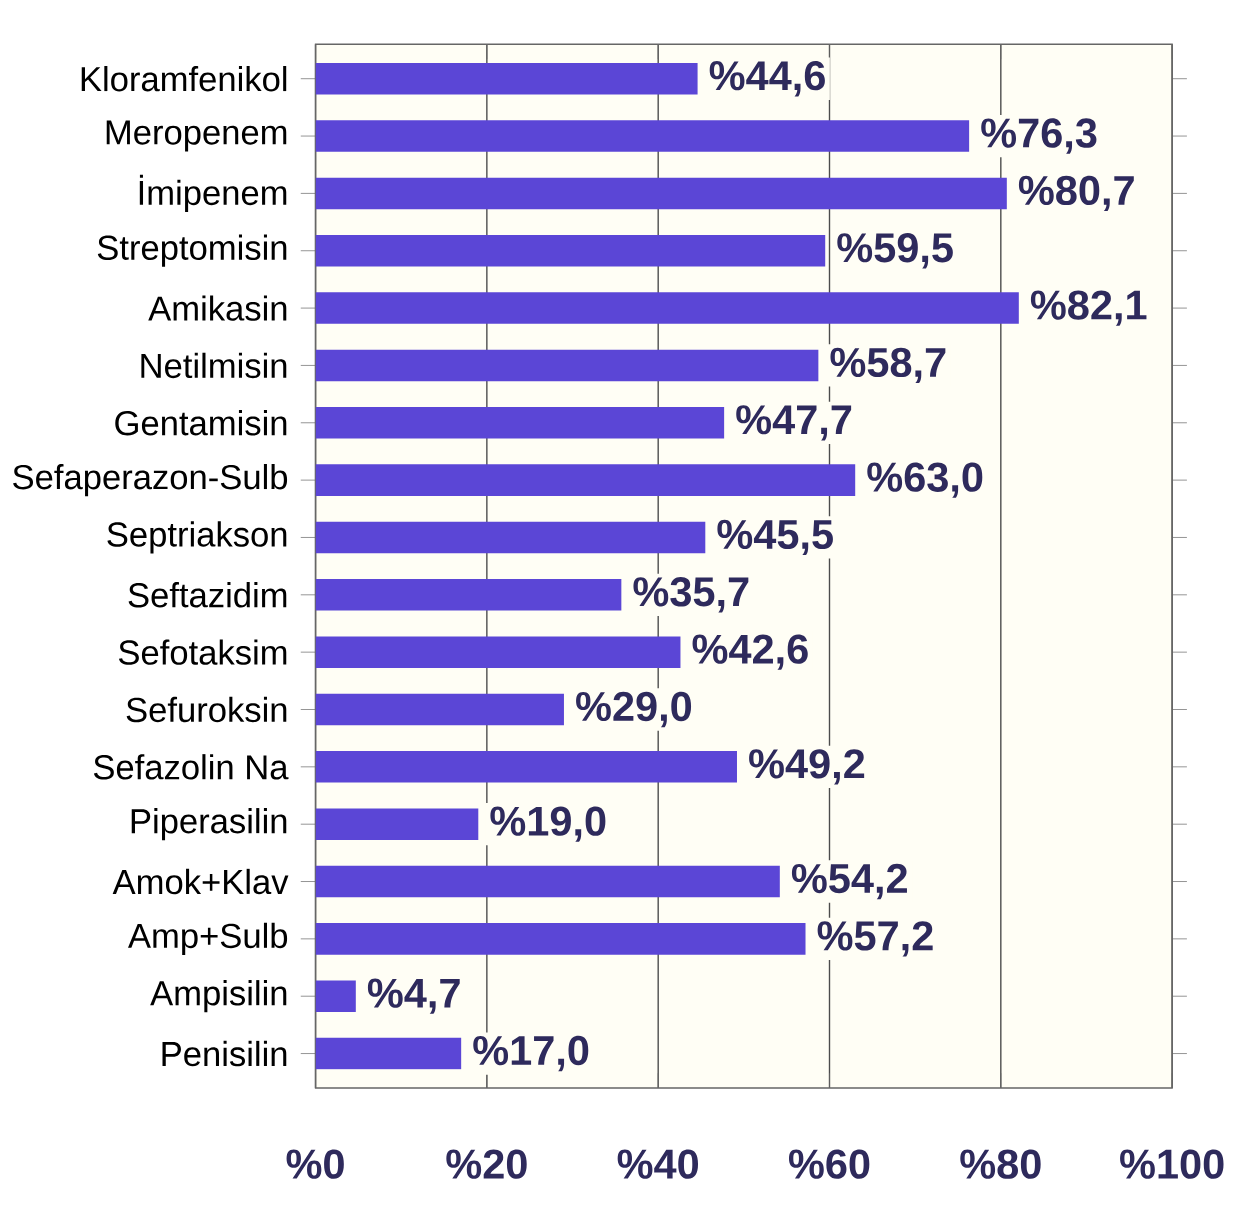  What do you see at coordinates (200, 881) in the screenshot?
I see `y-tick-label: Amok+Klav` at bounding box center [200, 881].